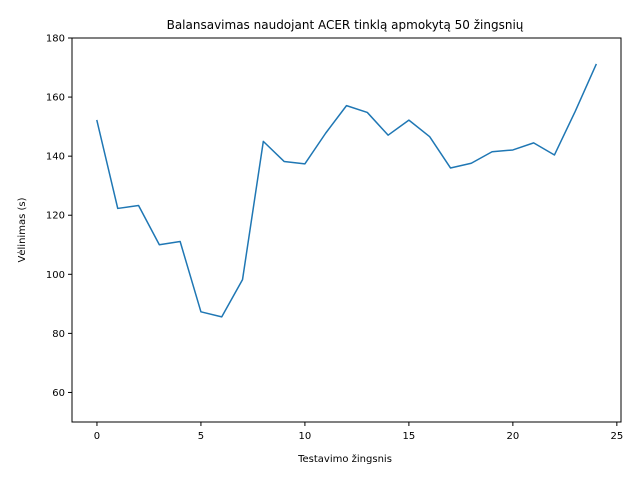  I want to click on y-axis-ticks: 60 80 100 120 140 160 180, so click(59, 216).